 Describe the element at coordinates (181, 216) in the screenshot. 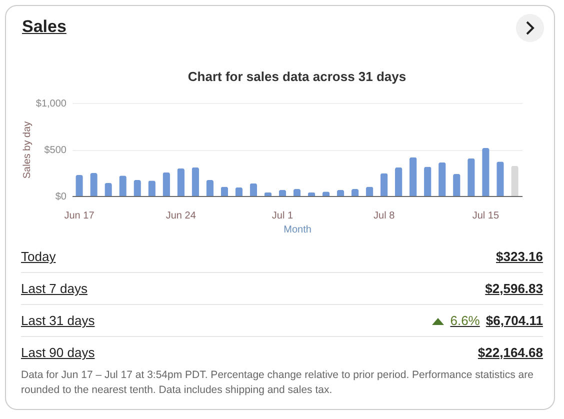

I see `x-tick-label: Jun 24` at that location.